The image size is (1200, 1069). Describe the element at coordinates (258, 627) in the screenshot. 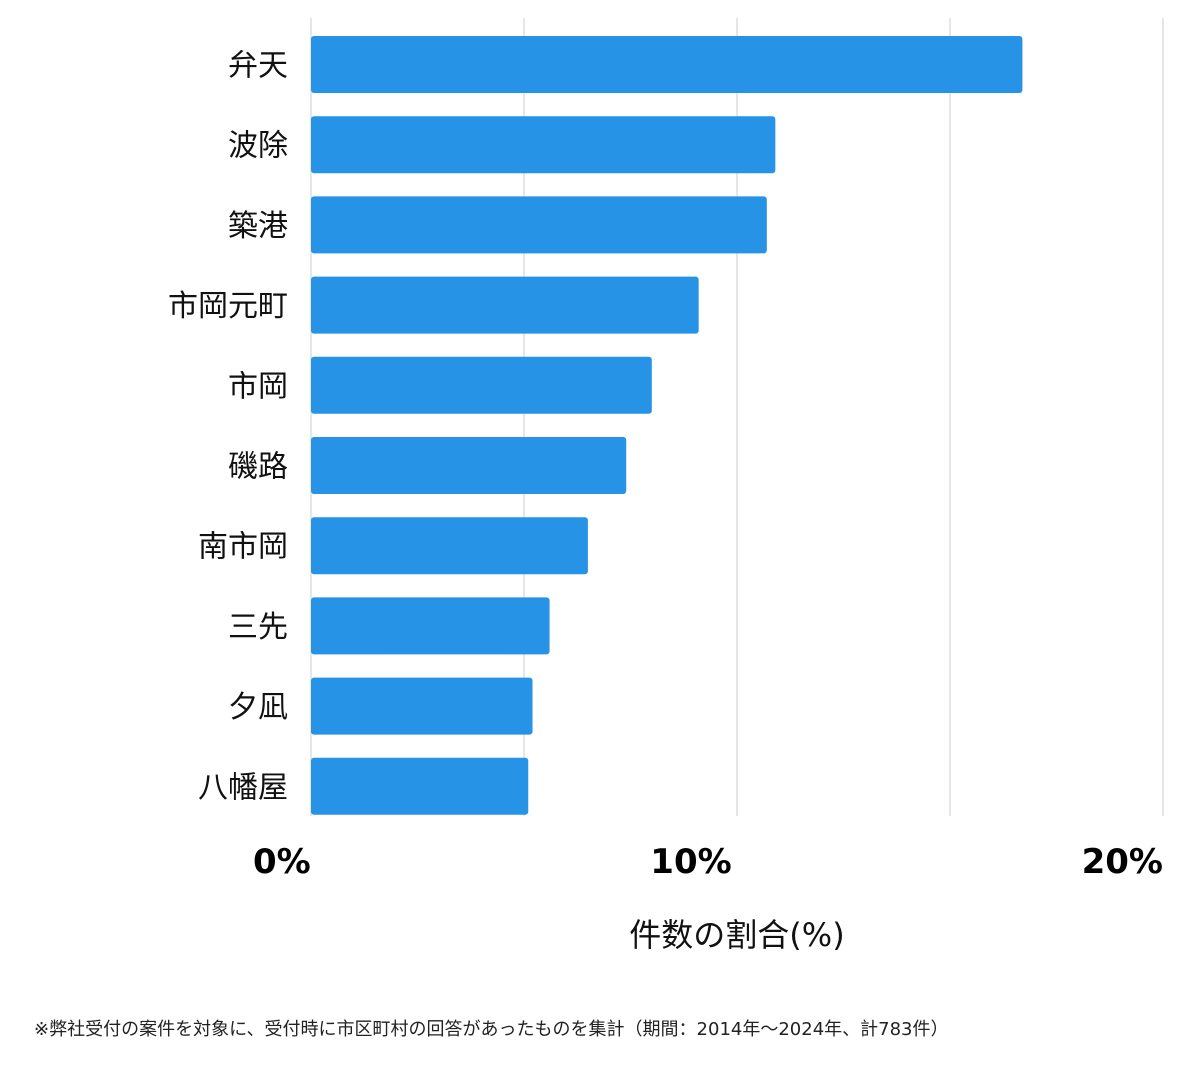

I see `category-label: 三先` at that location.